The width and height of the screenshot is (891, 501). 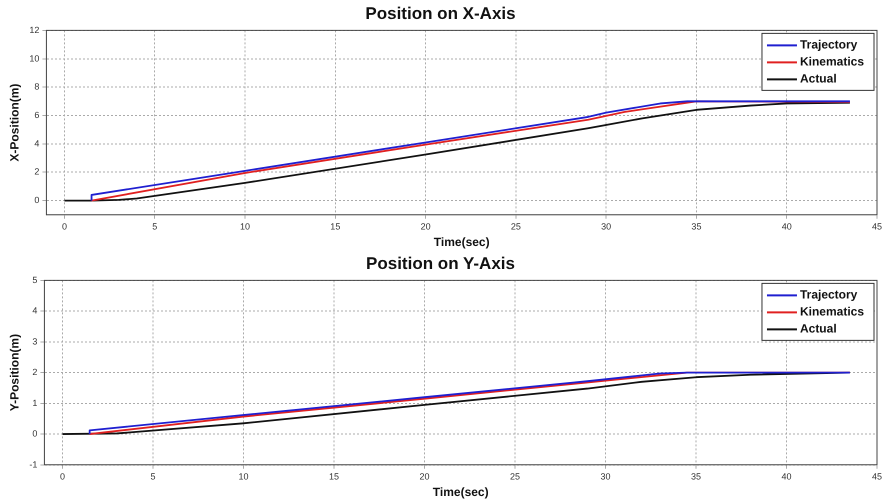 What do you see at coordinates (15, 123) in the screenshot?
I see `y-axis-title: X-Position(m)` at bounding box center [15, 123].